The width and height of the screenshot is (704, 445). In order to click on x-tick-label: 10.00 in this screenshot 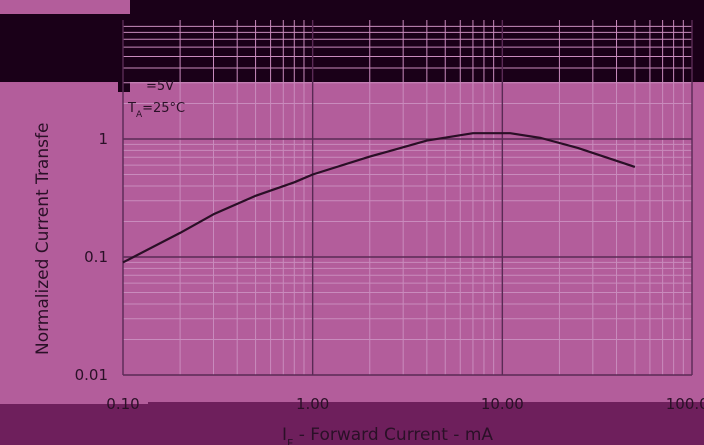, I will do `click(502, 404)`.